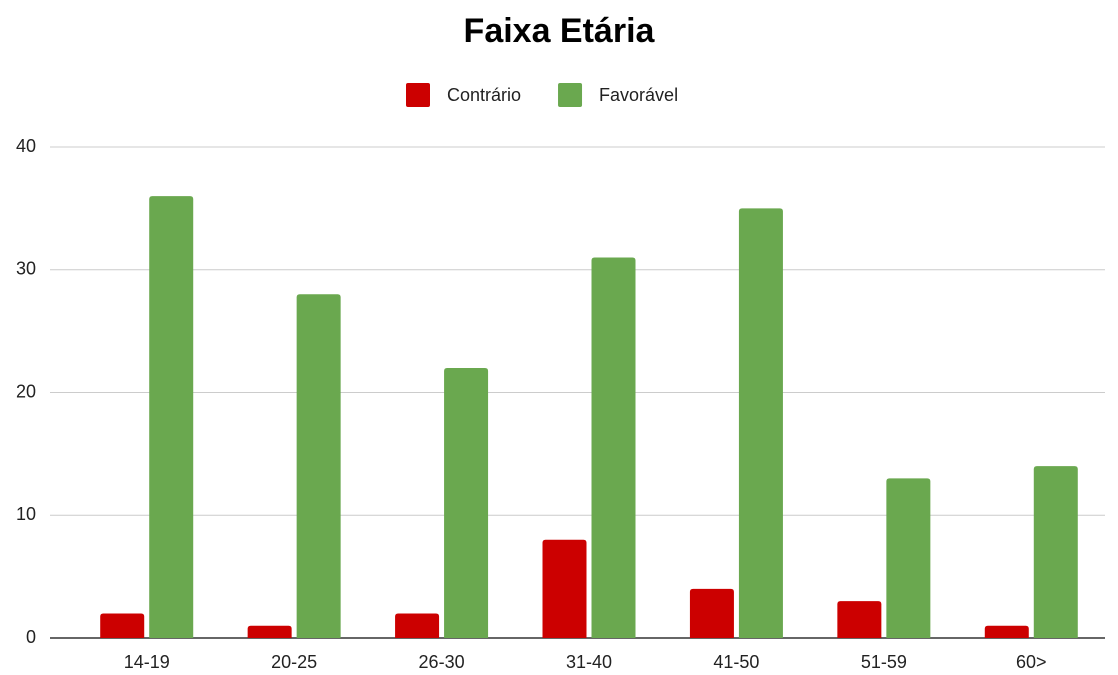 The height and width of the screenshot is (675, 1118). Describe the element at coordinates (1031, 662) in the screenshot. I see `x-tick-label: 60>` at that location.